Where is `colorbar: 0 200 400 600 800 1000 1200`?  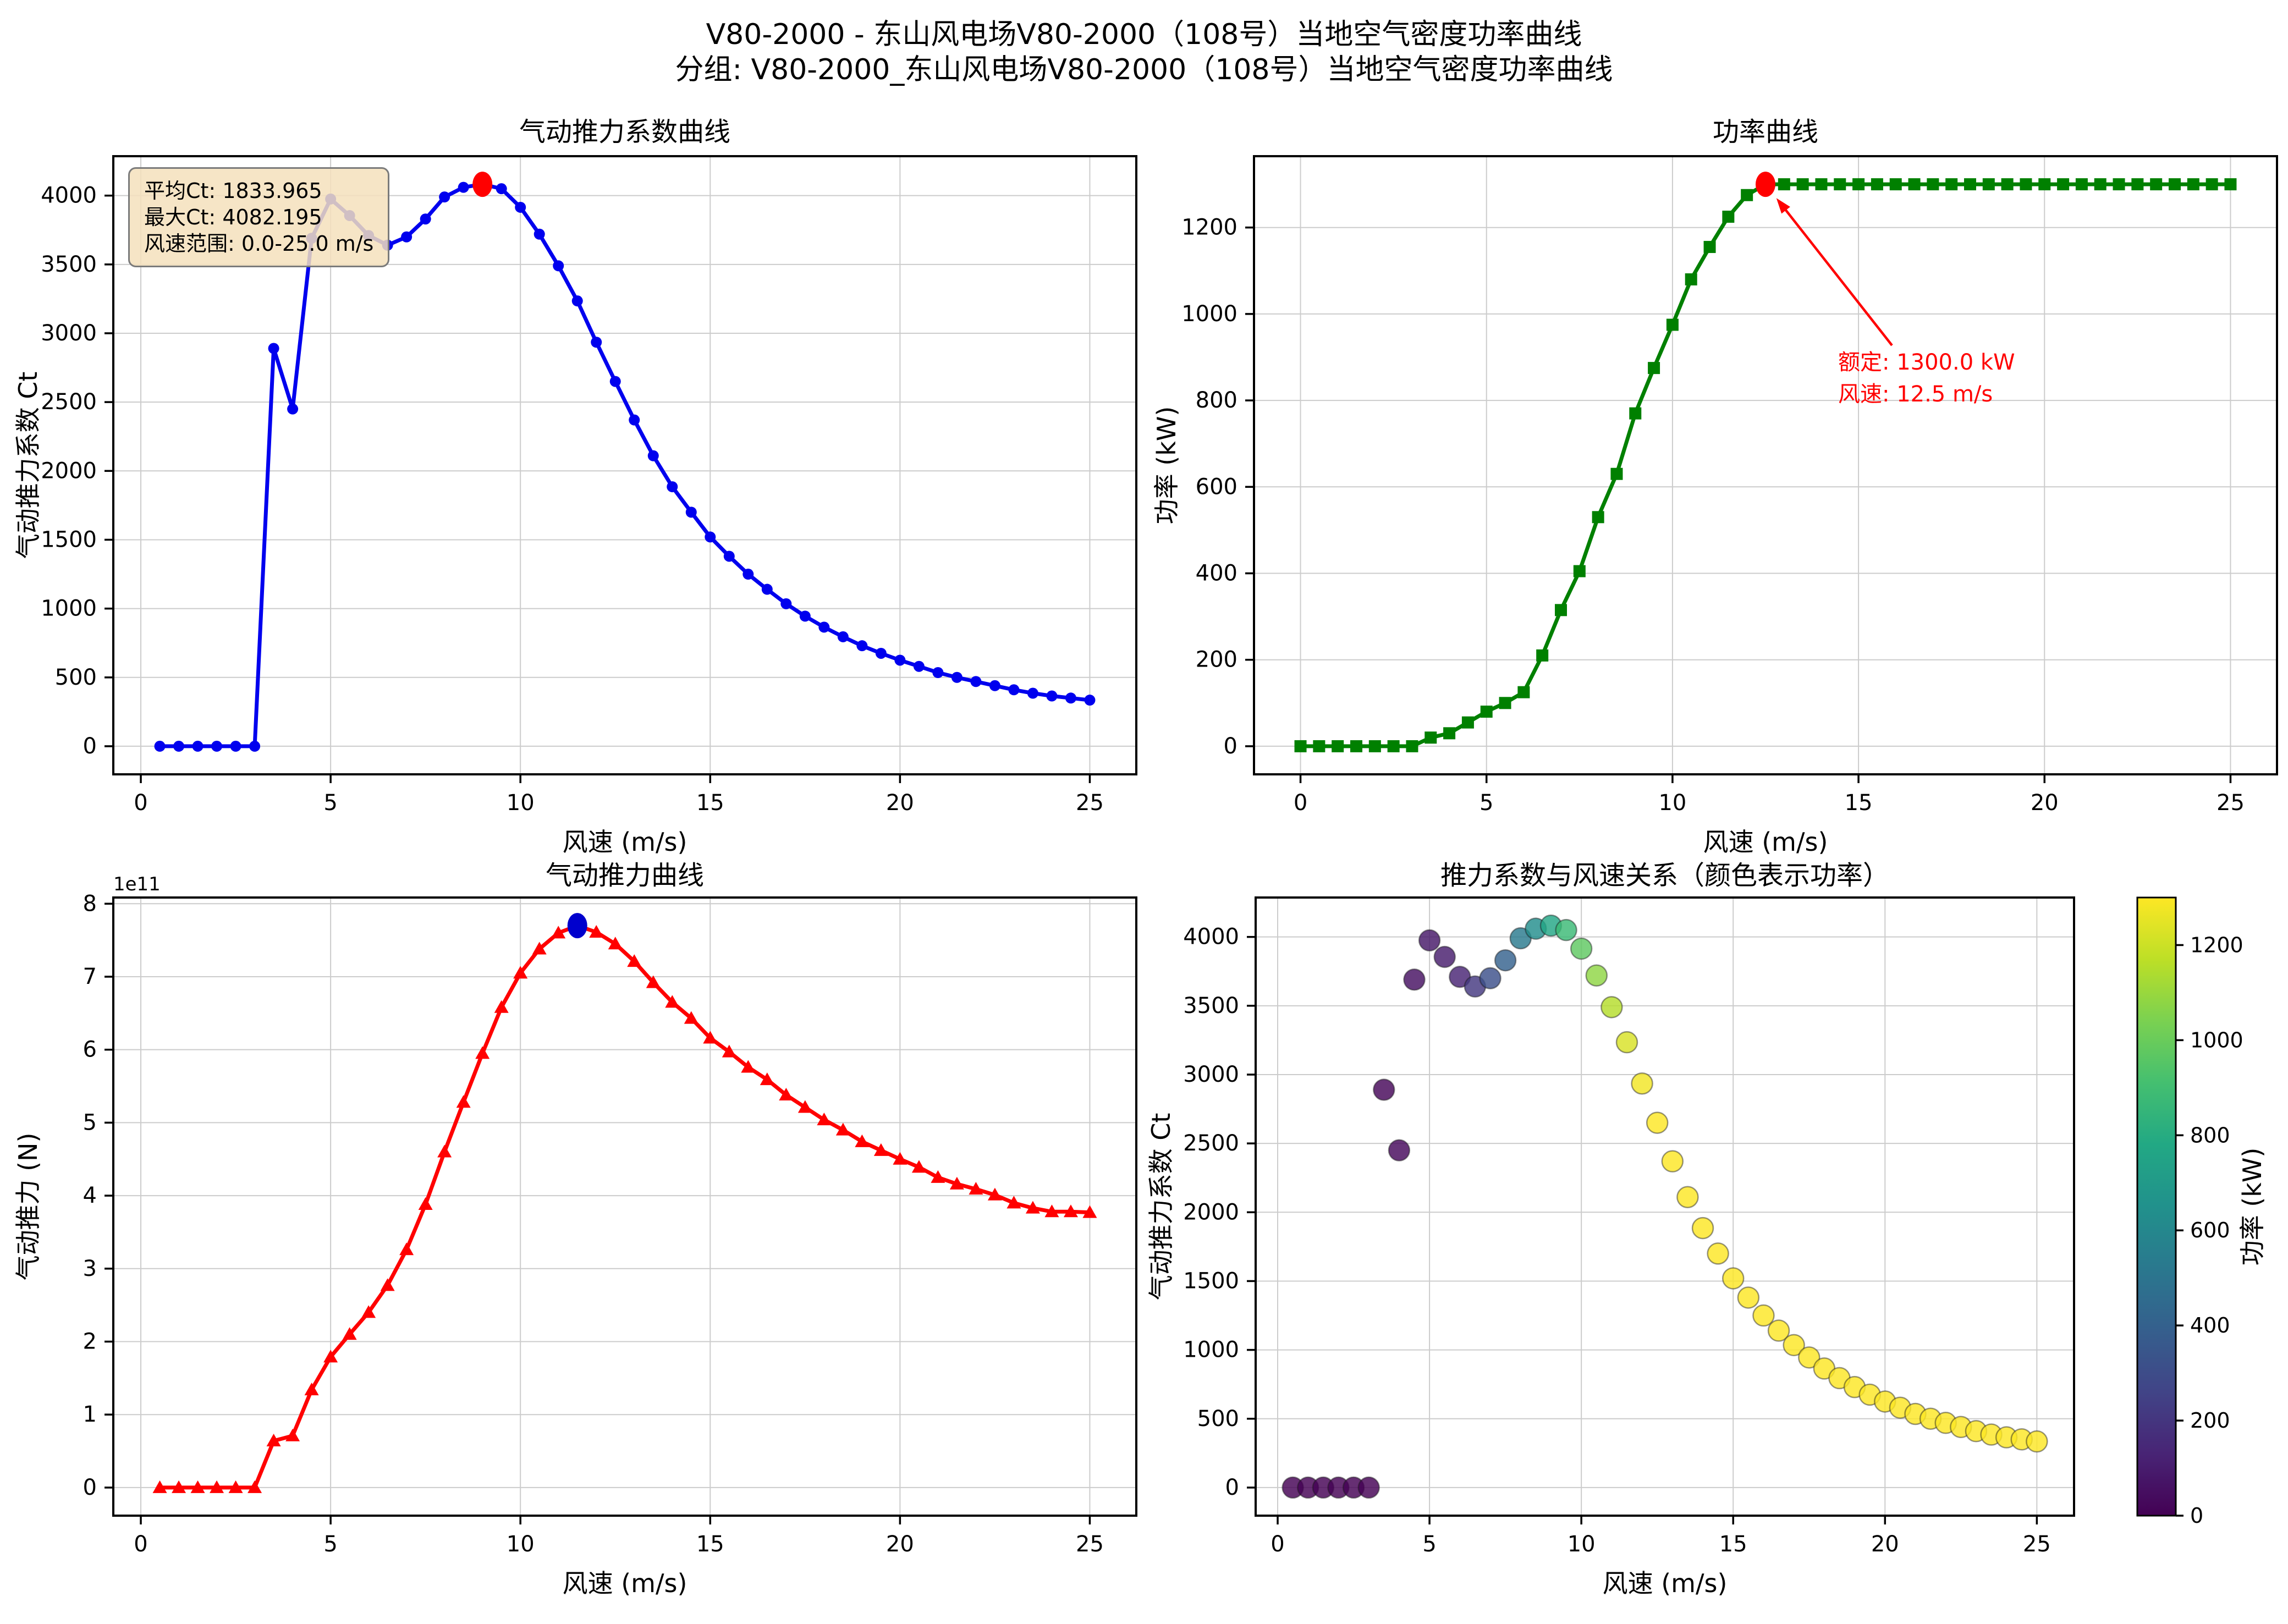
colorbar: 0 200 400 600 800 1000 1200 is located at coordinates (2189, 1212).